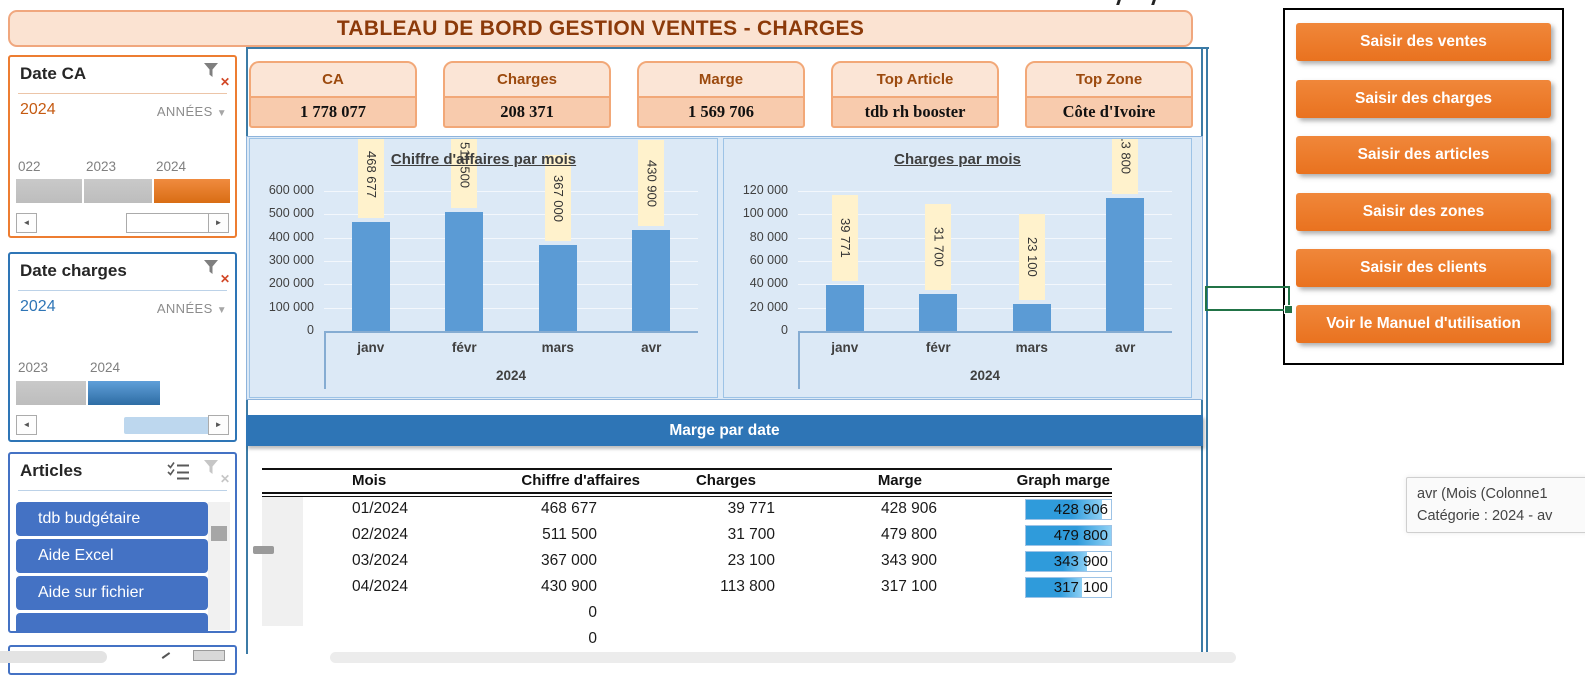 The width and height of the screenshot is (1585, 675). I want to click on cell-ca: 367 000, so click(568, 560).